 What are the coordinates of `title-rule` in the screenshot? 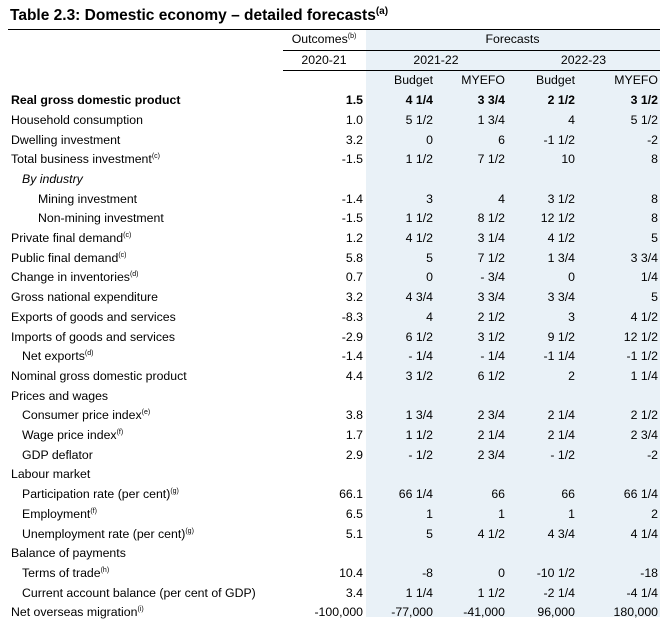 It's located at (334, 29).